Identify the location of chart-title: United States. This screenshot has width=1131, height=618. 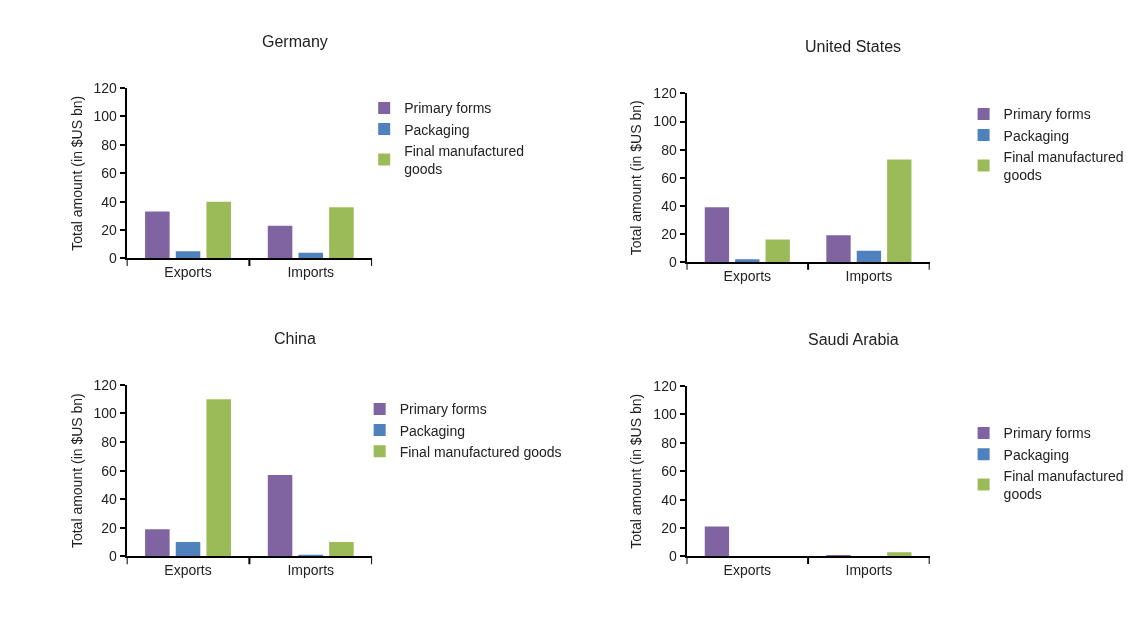
(853, 46).